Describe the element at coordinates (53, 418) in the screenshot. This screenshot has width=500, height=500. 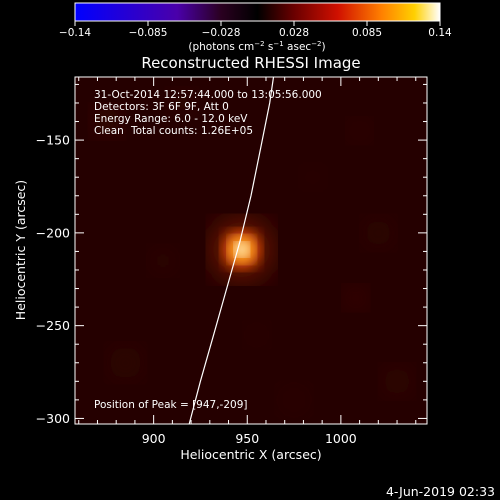
I see `y-tick-label: −300` at that location.